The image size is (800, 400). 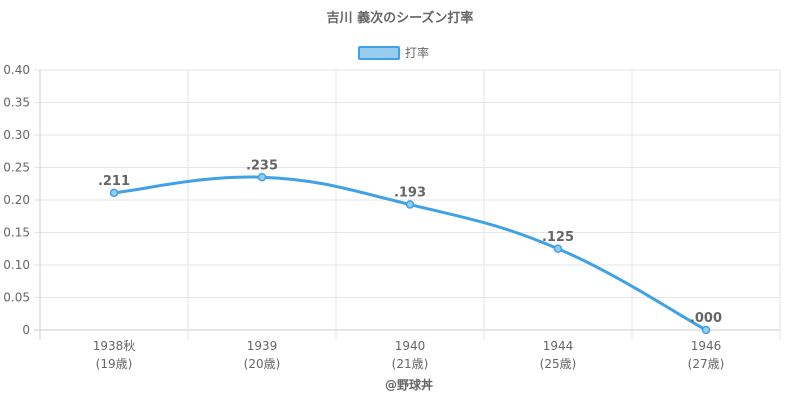 What do you see at coordinates (16, 265) in the screenshot?
I see `y-tick-label: 0.10` at bounding box center [16, 265].